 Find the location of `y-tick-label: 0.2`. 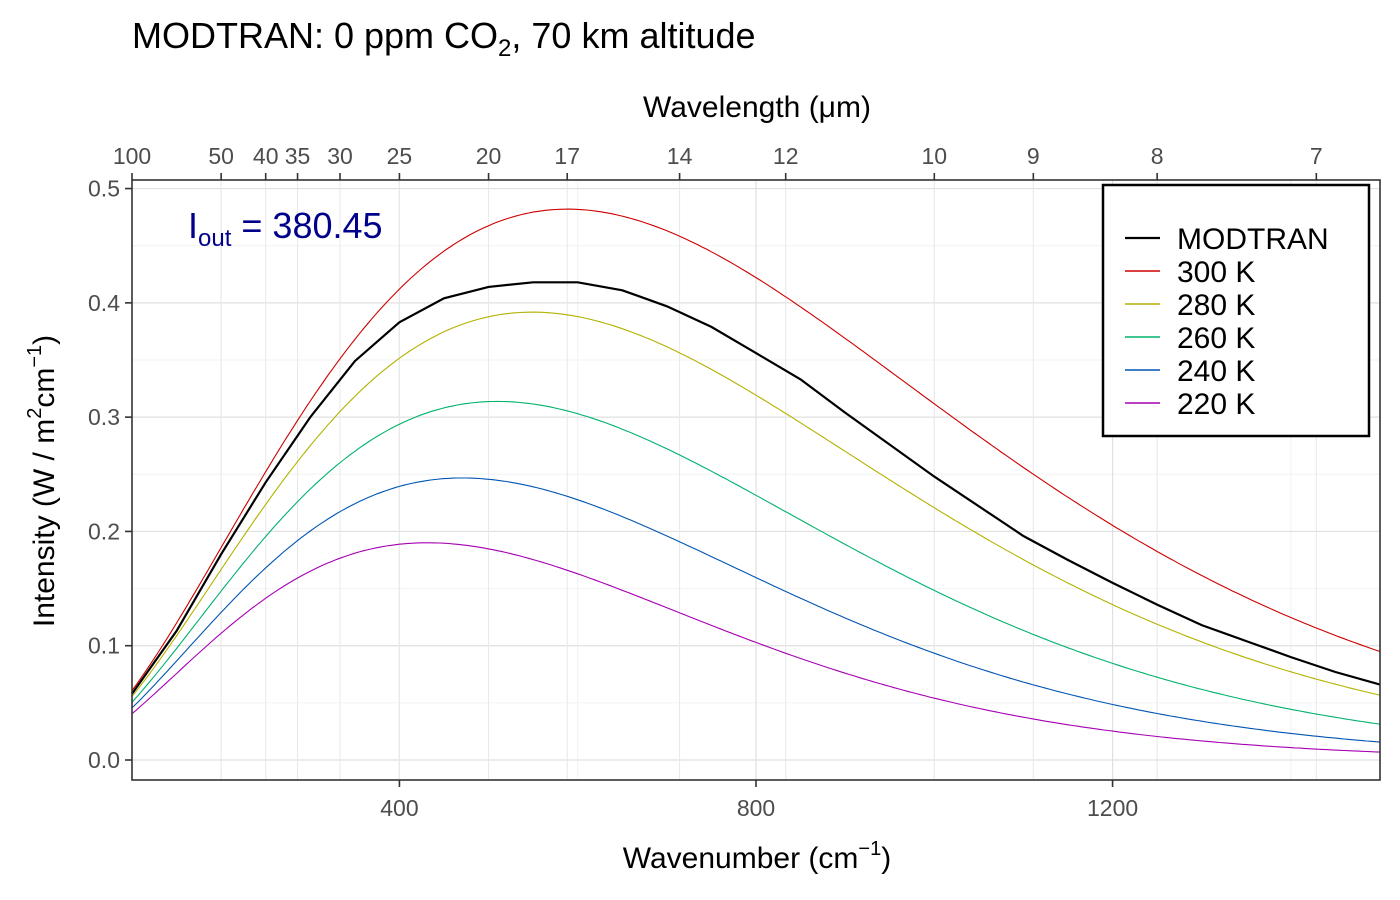

y-tick-label: 0.2 is located at coordinates (104, 531).